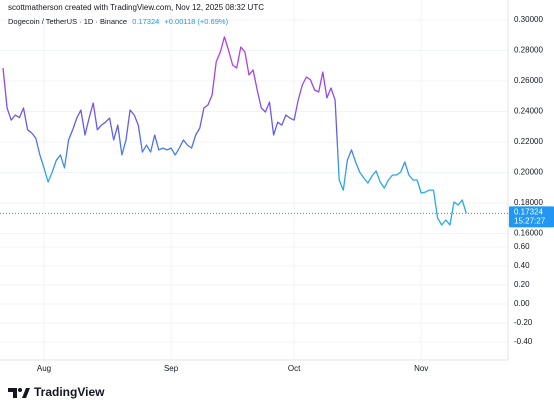  What do you see at coordinates (196, 21) in the screenshot?
I see `change: +0.00118 (+0.69%)` at bounding box center [196, 21].